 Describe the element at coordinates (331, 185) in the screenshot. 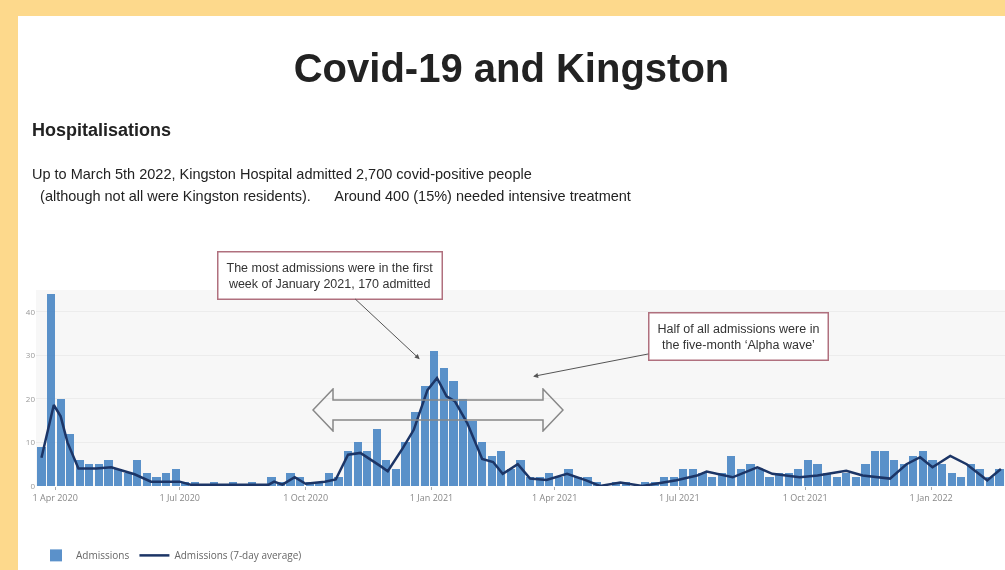

I see `text: Up to March 5th 2022, Kingston Hospital admitted 2,700 covid-positive people (although not all were Kingston residents). Around 400 (15%) needed intensive treatment` at that location.